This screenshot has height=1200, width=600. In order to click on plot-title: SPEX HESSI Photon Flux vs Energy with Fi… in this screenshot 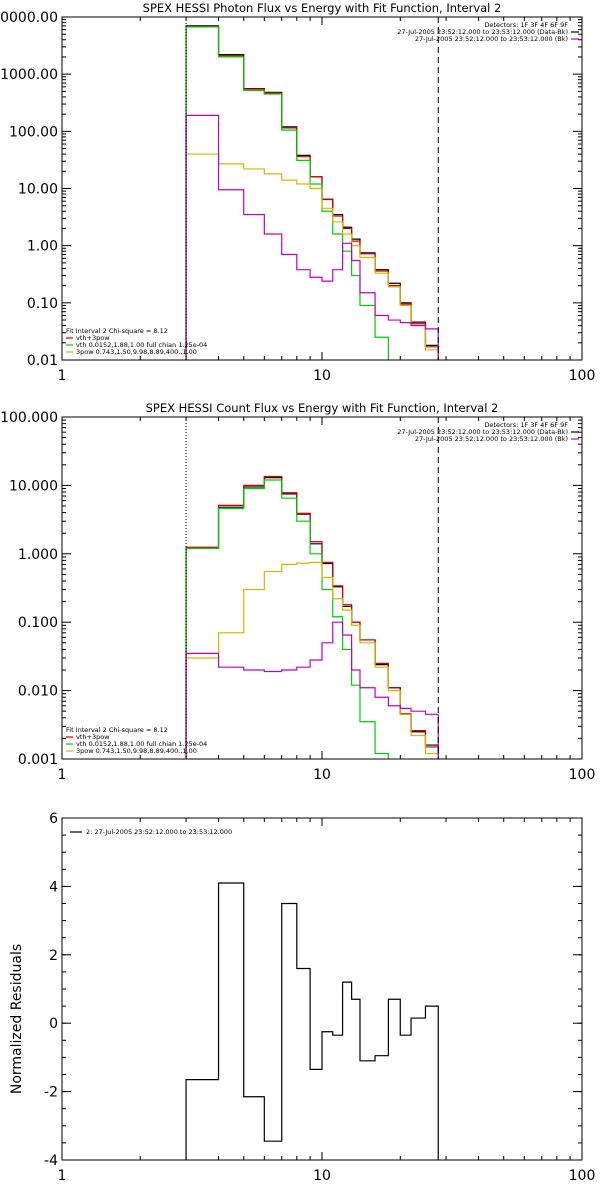, I will do `click(322, 8)`.